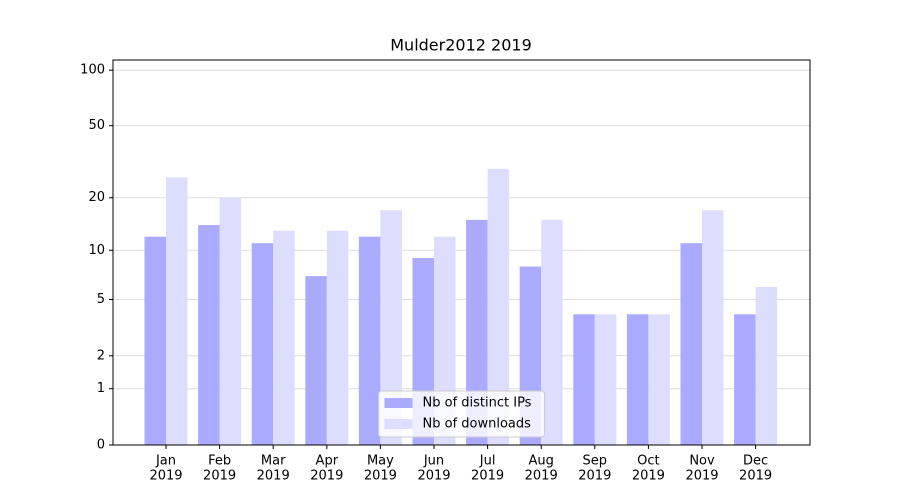 The image size is (900, 504). I want to click on x-tick-label: Jun, so click(433, 461).